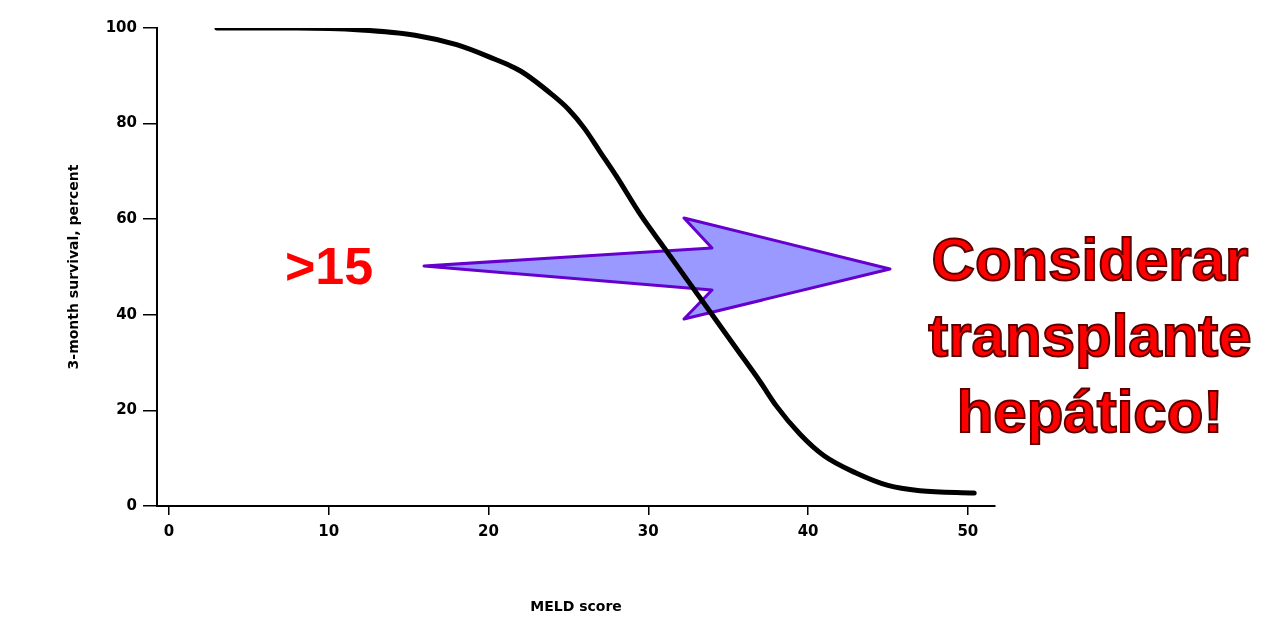 This screenshot has width=1283, height=622. I want to click on y-tick-label: 20, so click(126, 409).